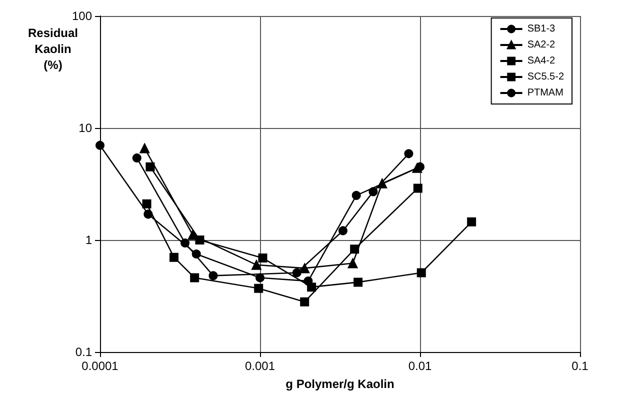 Image resolution: width=622 pixels, height=414 pixels. I want to click on y-tick-label: 100, so click(82, 16).